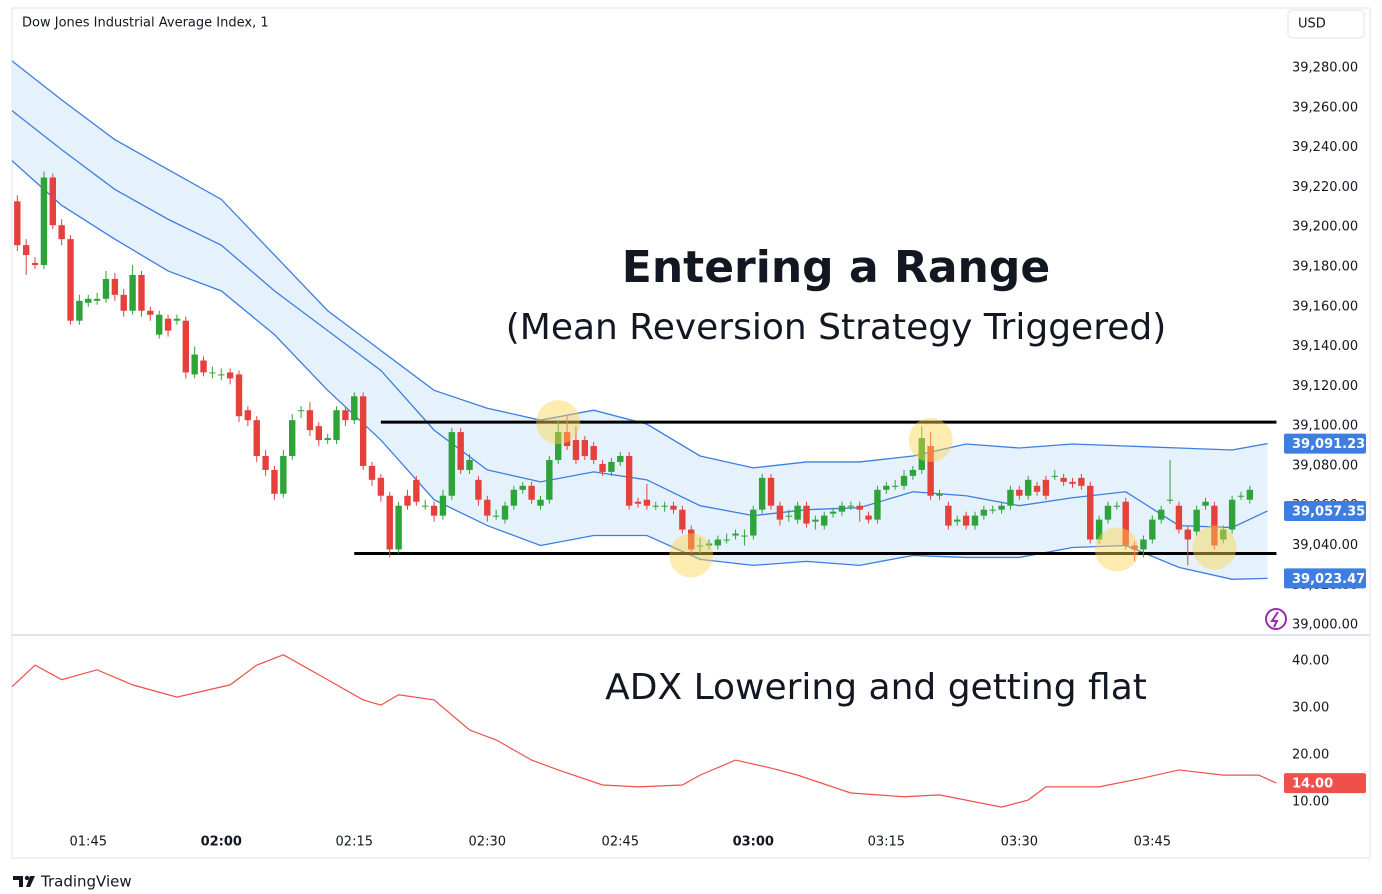 The image size is (1382, 894). I want to click on chart-title: Dow Jones Industrial Average Index, 1, so click(145, 23).